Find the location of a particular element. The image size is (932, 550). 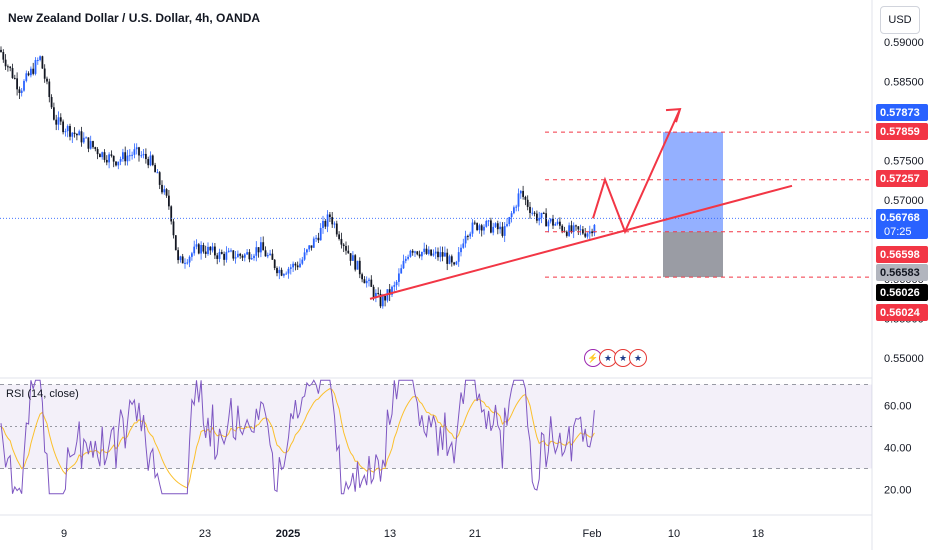

time-axis-label: 9 is located at coordinates (64, 534).